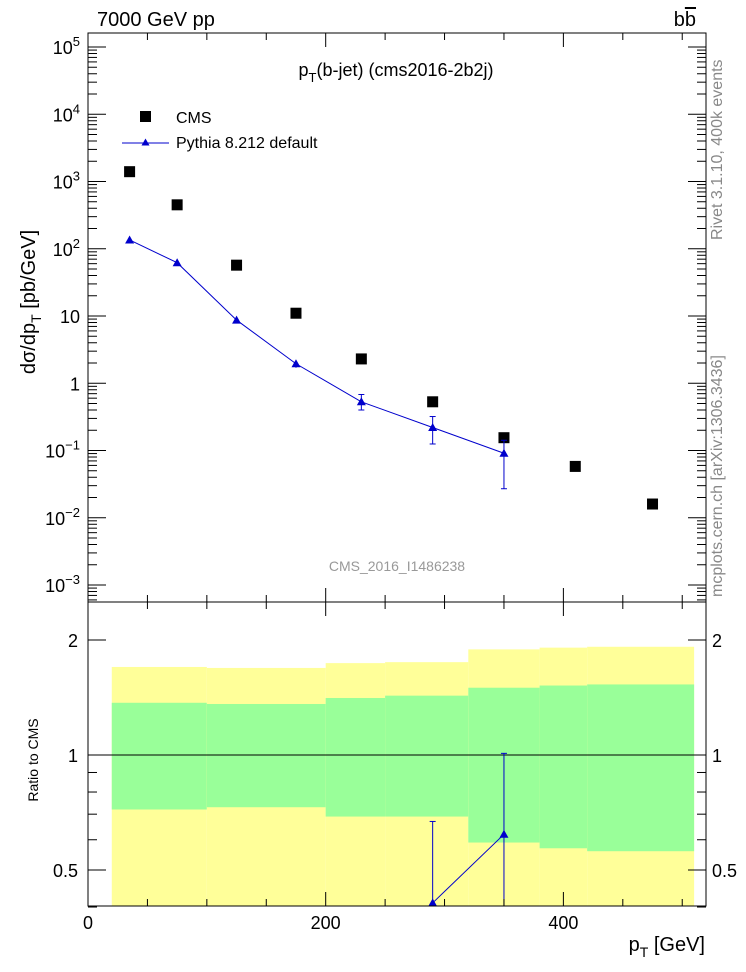  I want to click on main-y-tick-label: 10⁻³, so click(62, 584).